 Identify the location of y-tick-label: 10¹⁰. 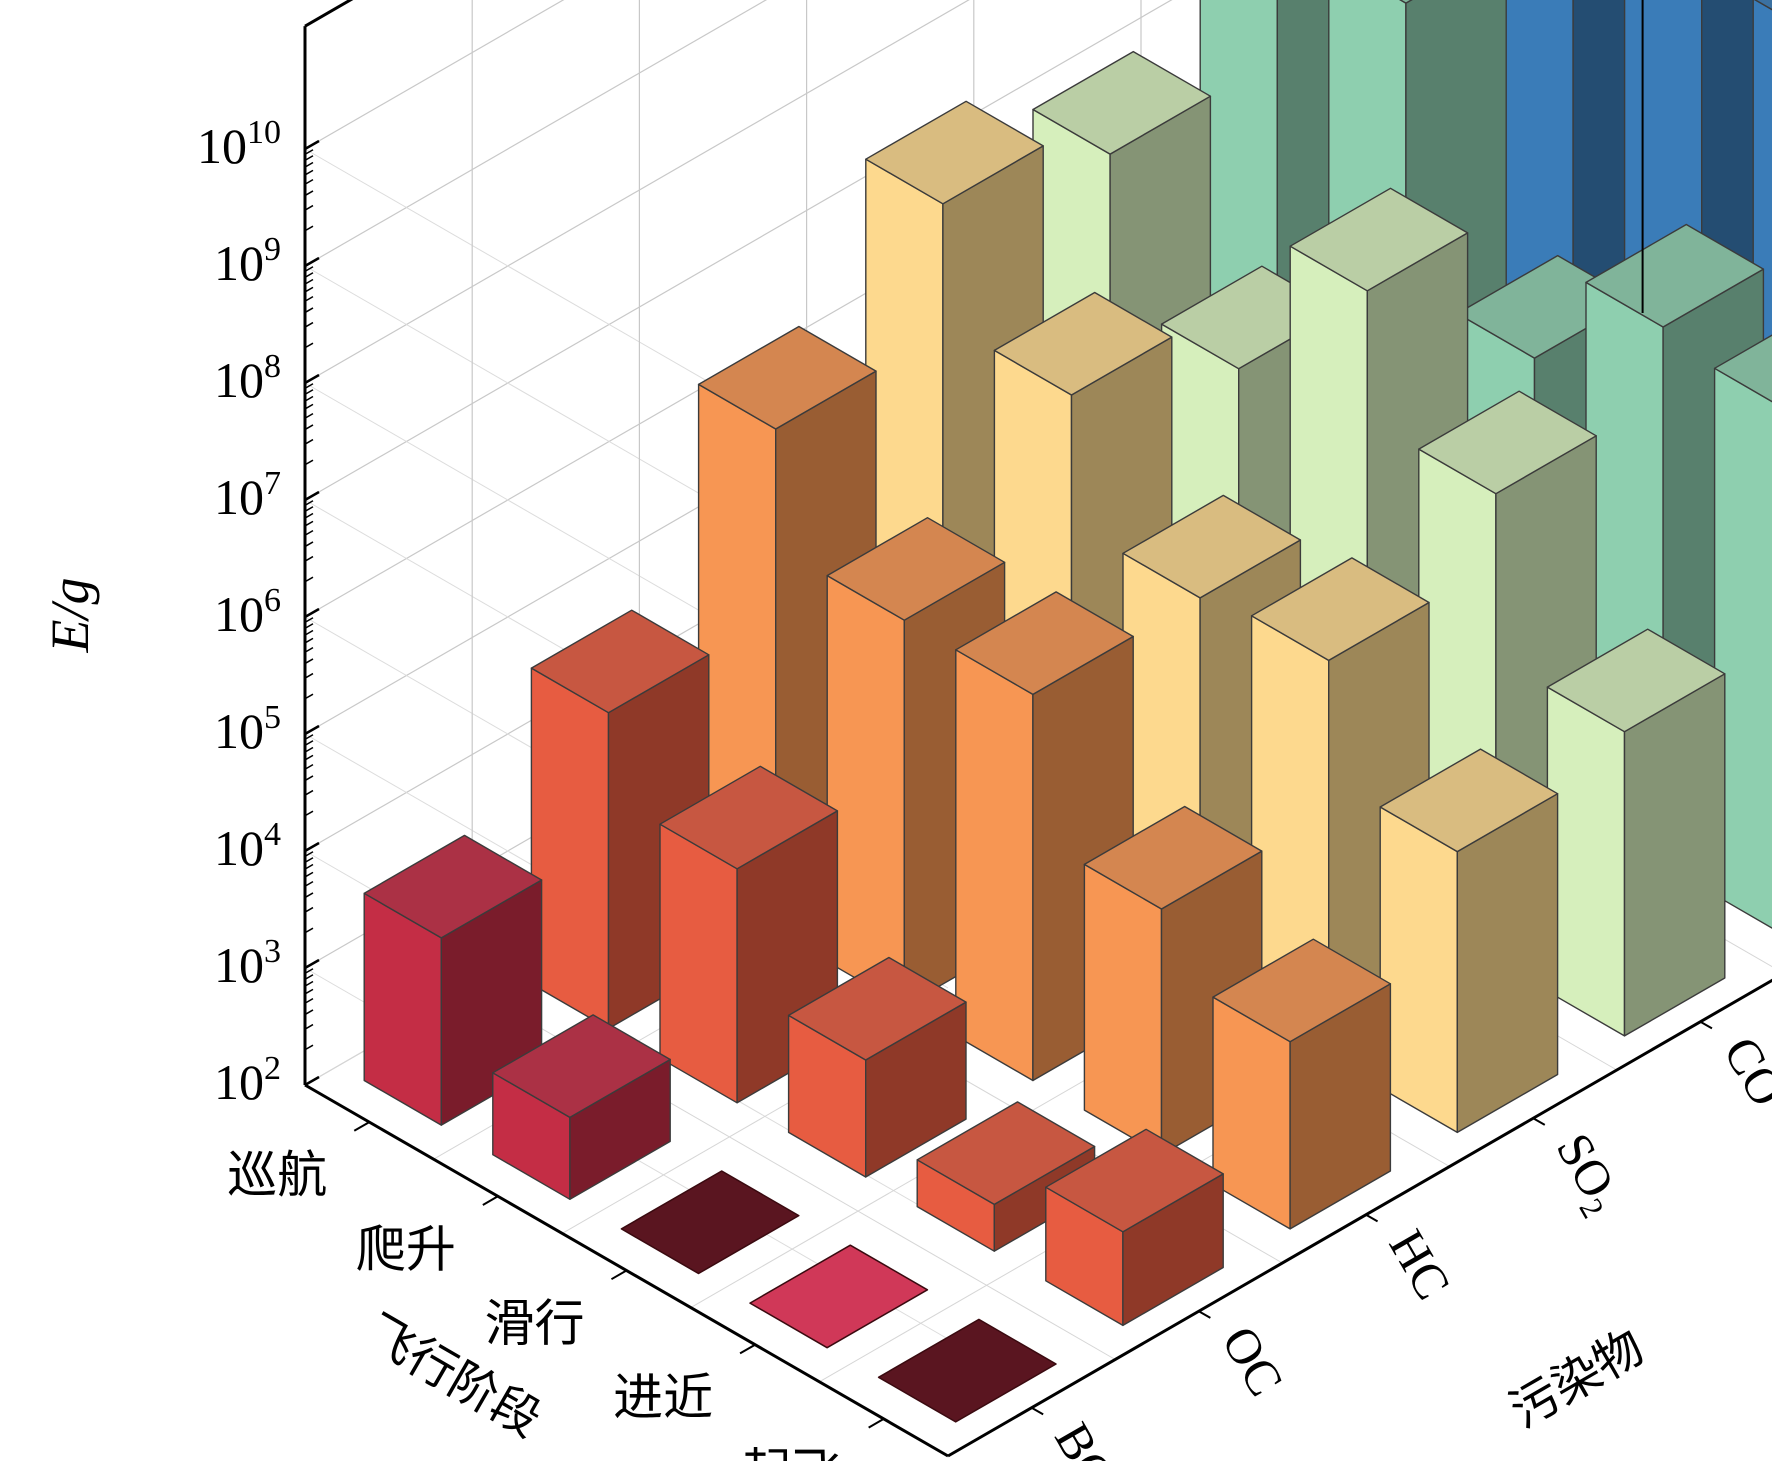
(239, 144).